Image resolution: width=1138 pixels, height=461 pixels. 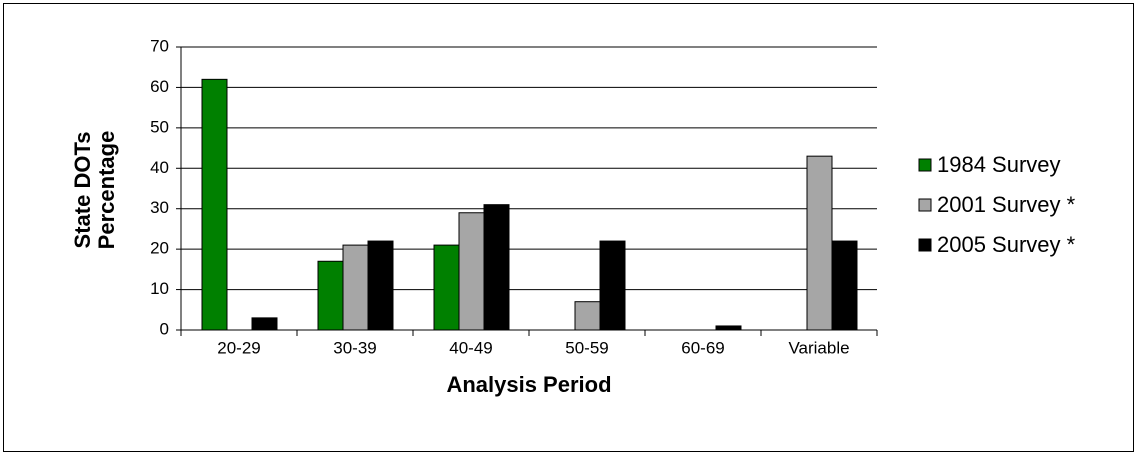 I want to click on legend-label: 2005 Survey *, so click(x=1006, y=244).